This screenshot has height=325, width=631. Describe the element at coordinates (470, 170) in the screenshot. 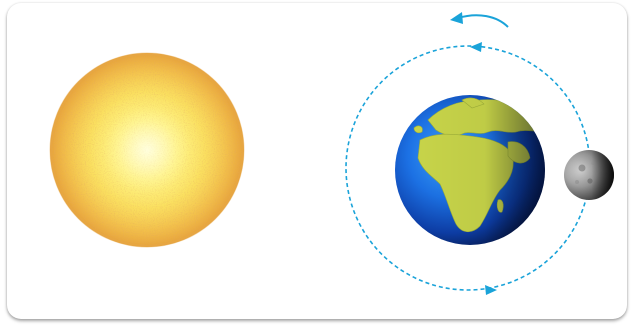

I see `earth` at that location.